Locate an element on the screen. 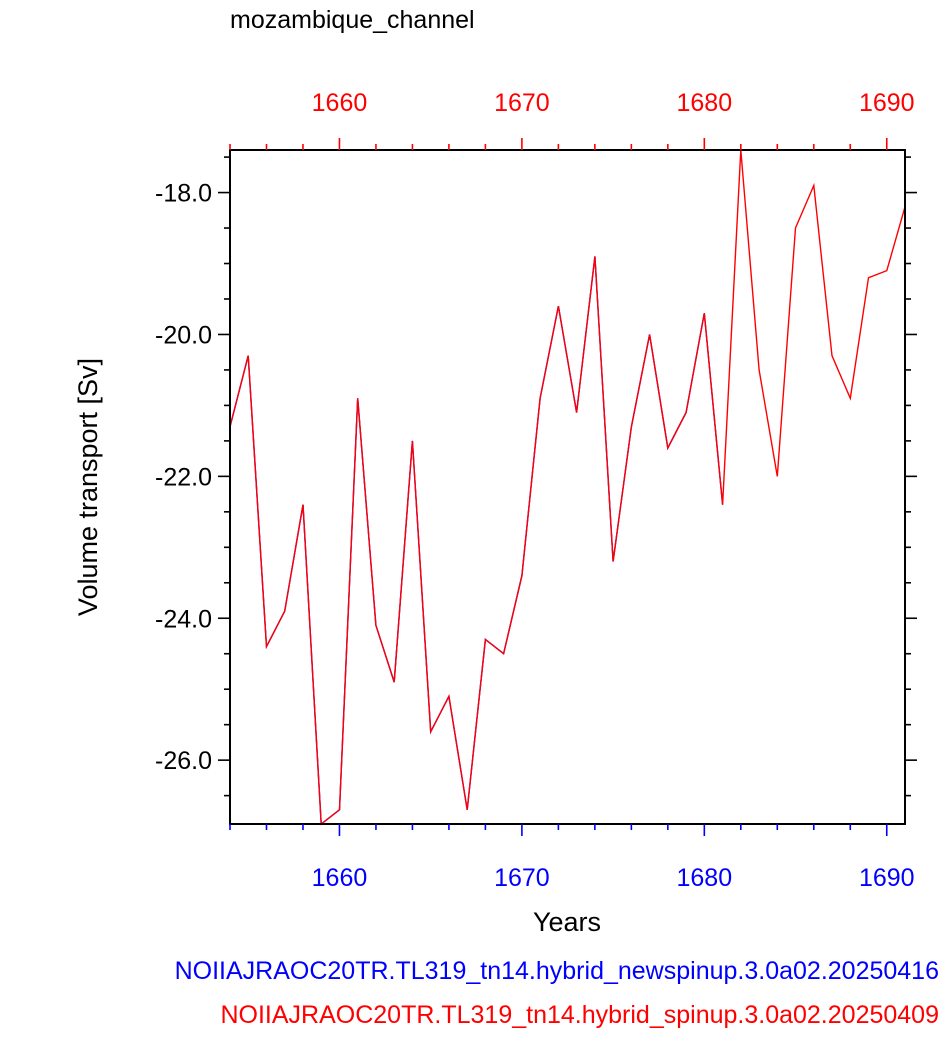 The height and width of the screenshot is (1037, 944). x-tick-label: 1660 is located at coordinates (340, 878).